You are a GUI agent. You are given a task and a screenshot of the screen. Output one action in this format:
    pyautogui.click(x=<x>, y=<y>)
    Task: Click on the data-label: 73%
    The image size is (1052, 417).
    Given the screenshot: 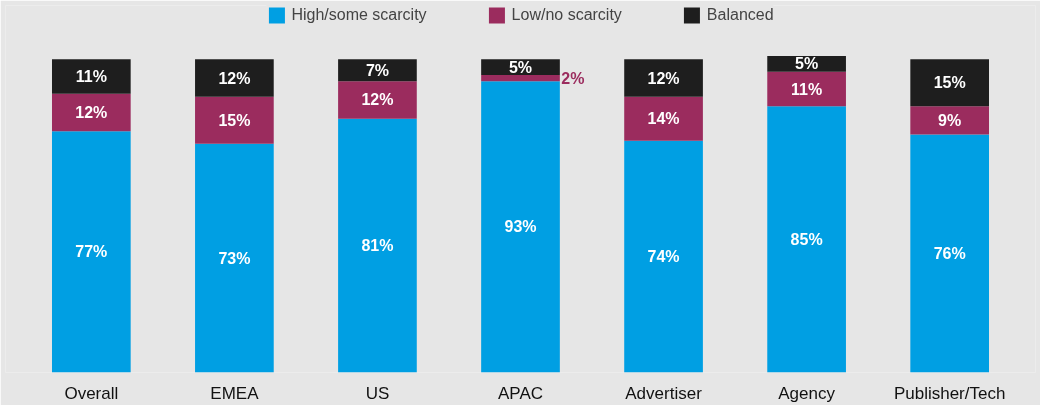 What is the action you would take?
    pyautogui.click(x=234, y=258)
    